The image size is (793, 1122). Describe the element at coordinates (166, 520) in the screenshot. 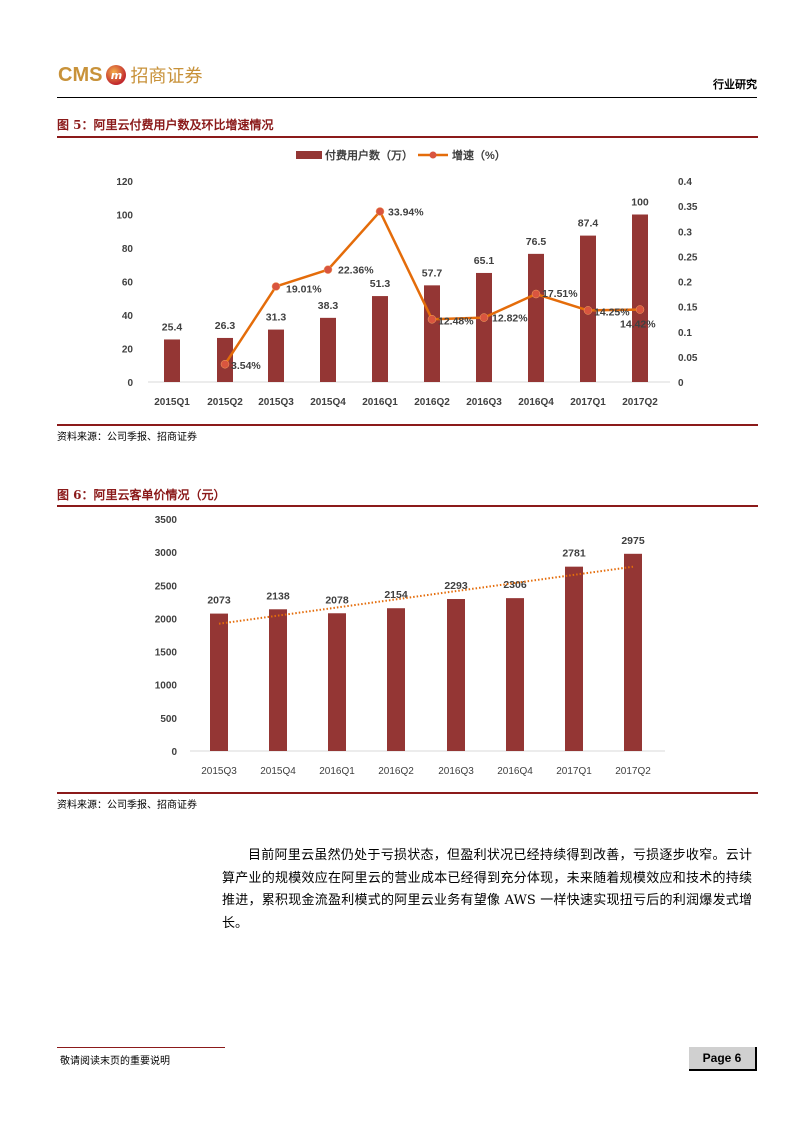

I see `y-axis-tick: 3500` at that location.